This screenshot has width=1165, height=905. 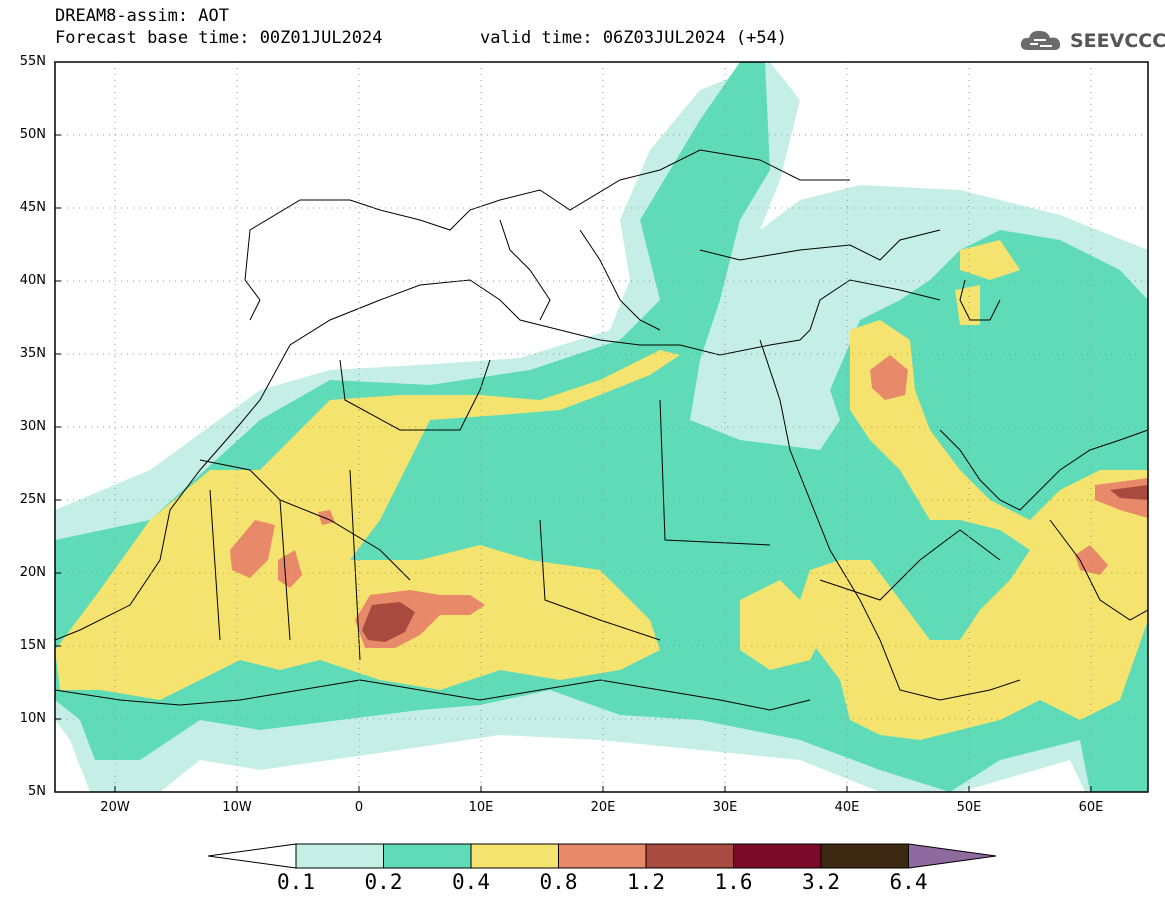 What do you see at coordinates (481, 807) in the screenshot?
I see `lon-label: 10E` at bounding box center [481, 807].